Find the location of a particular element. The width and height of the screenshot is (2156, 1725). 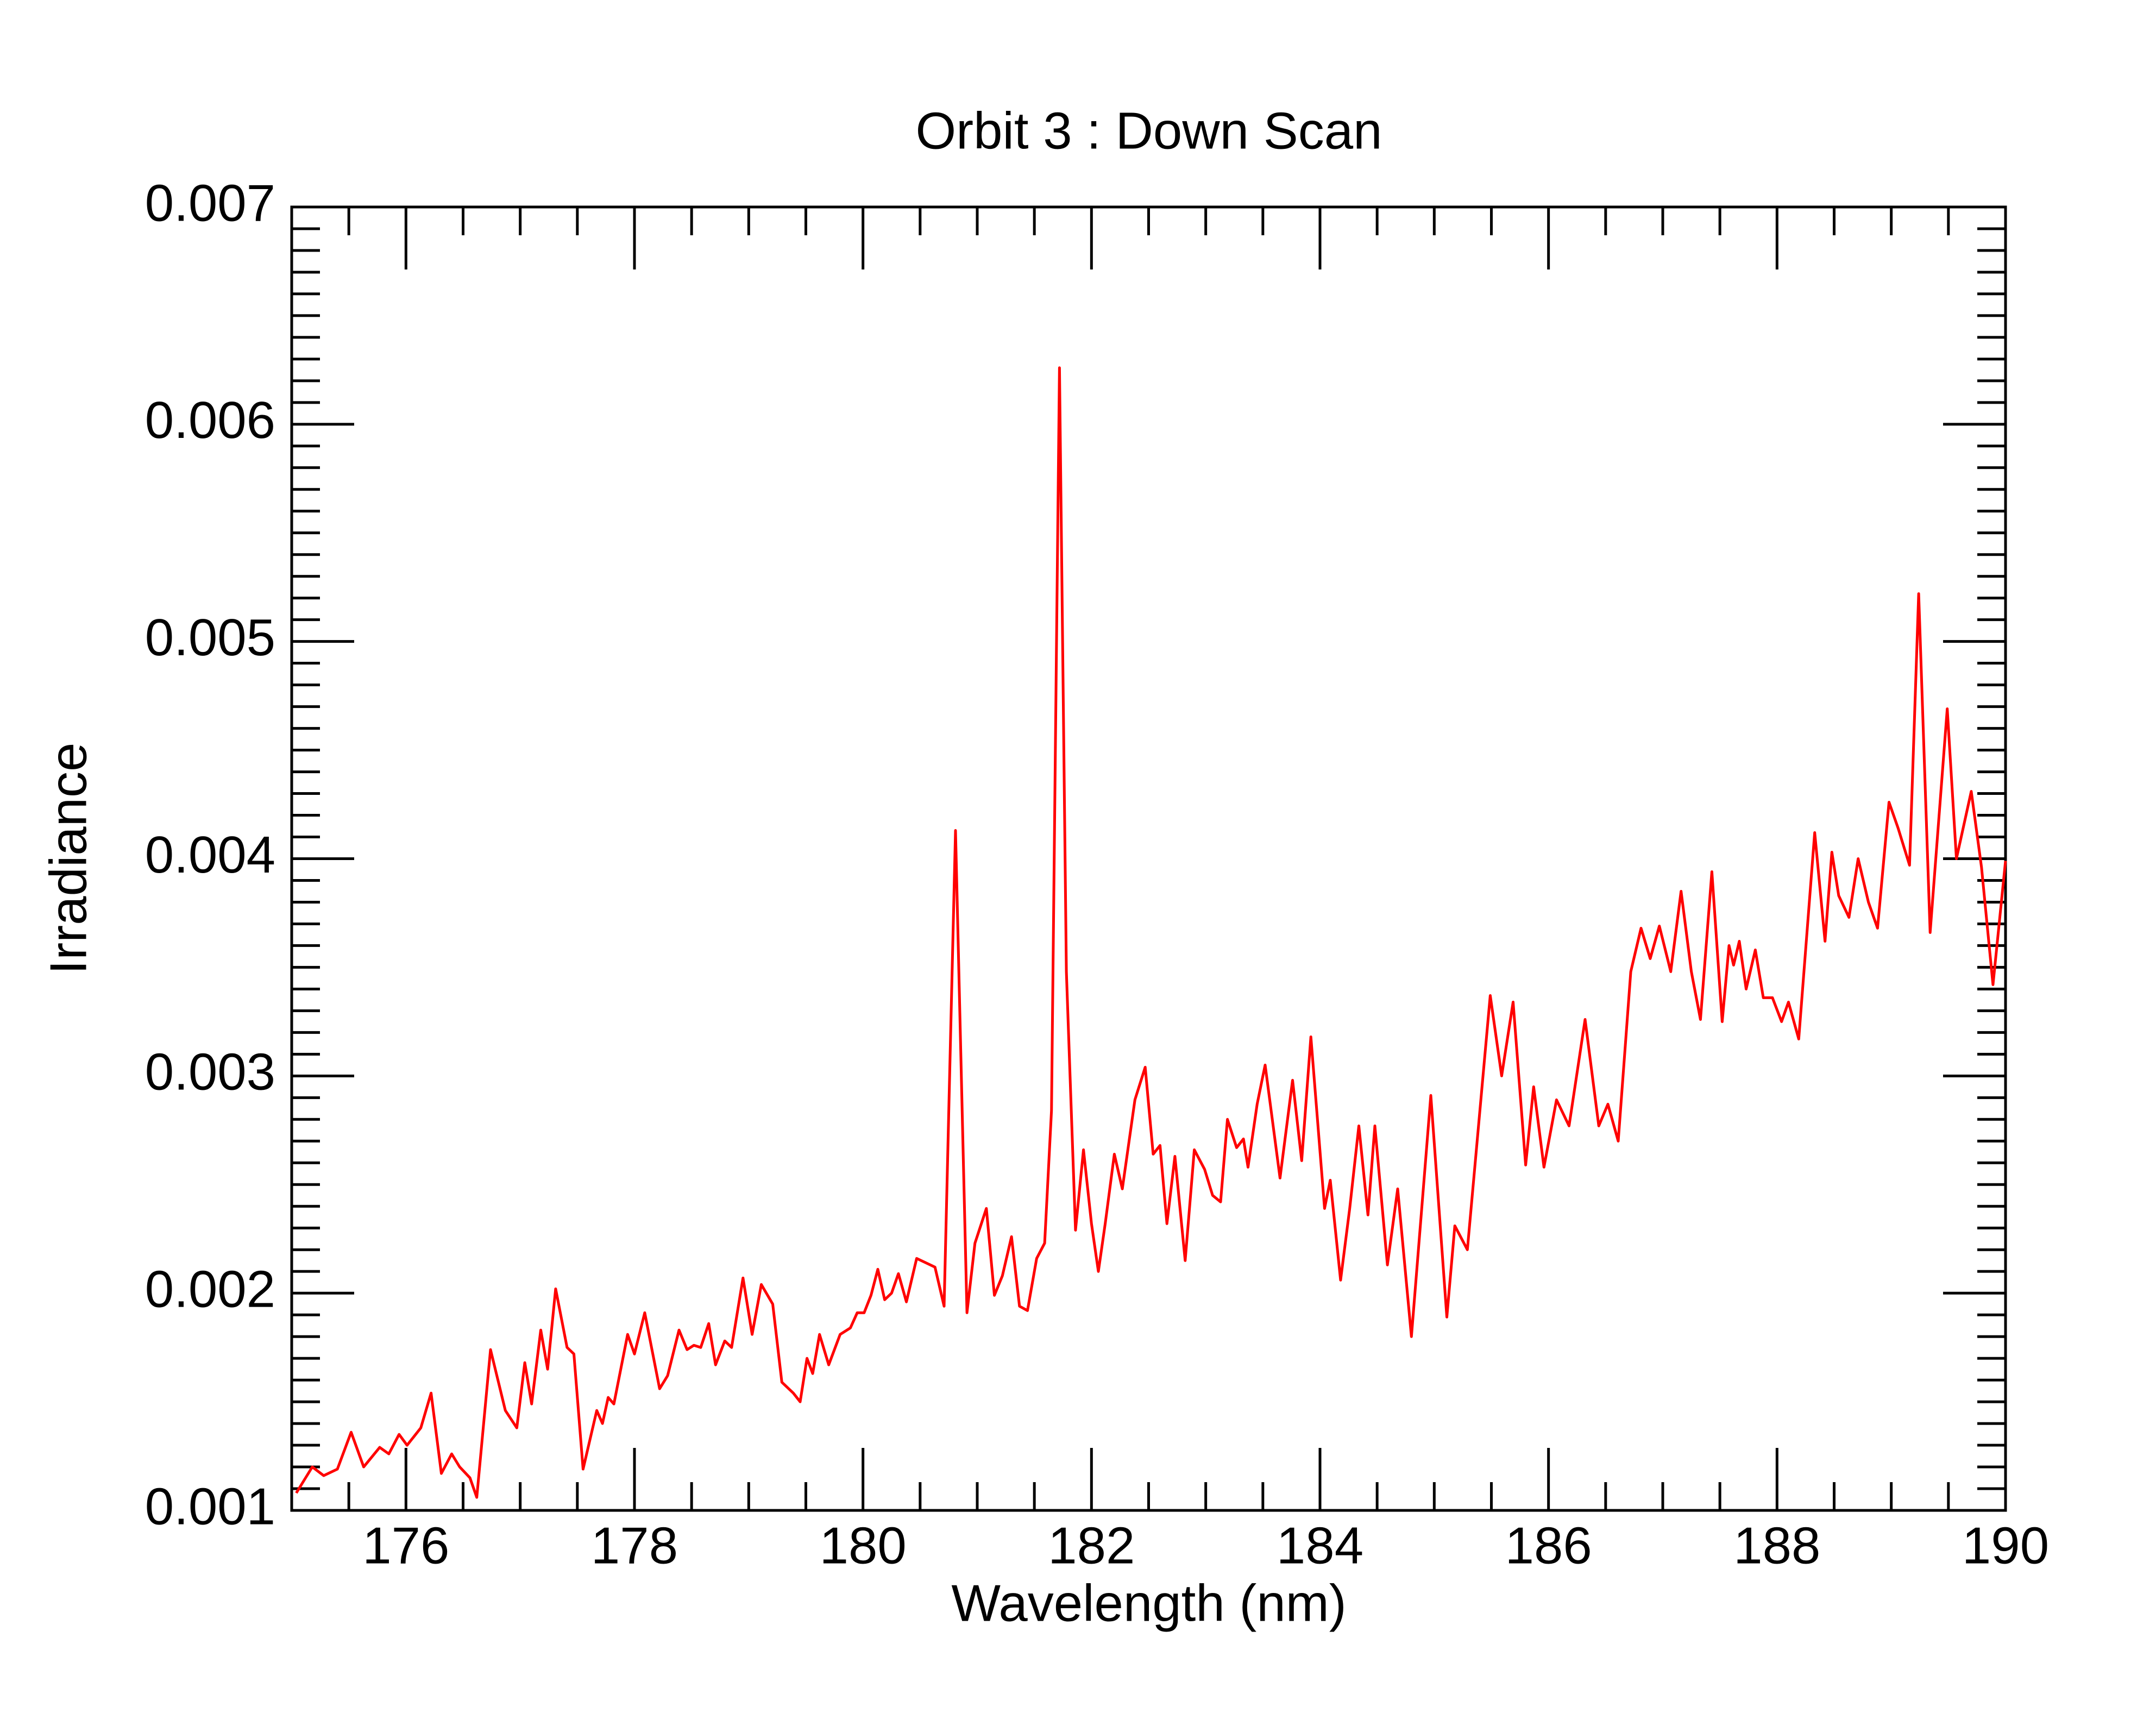

y-tick-label: 0.007 is located at coordinates (210, 203).